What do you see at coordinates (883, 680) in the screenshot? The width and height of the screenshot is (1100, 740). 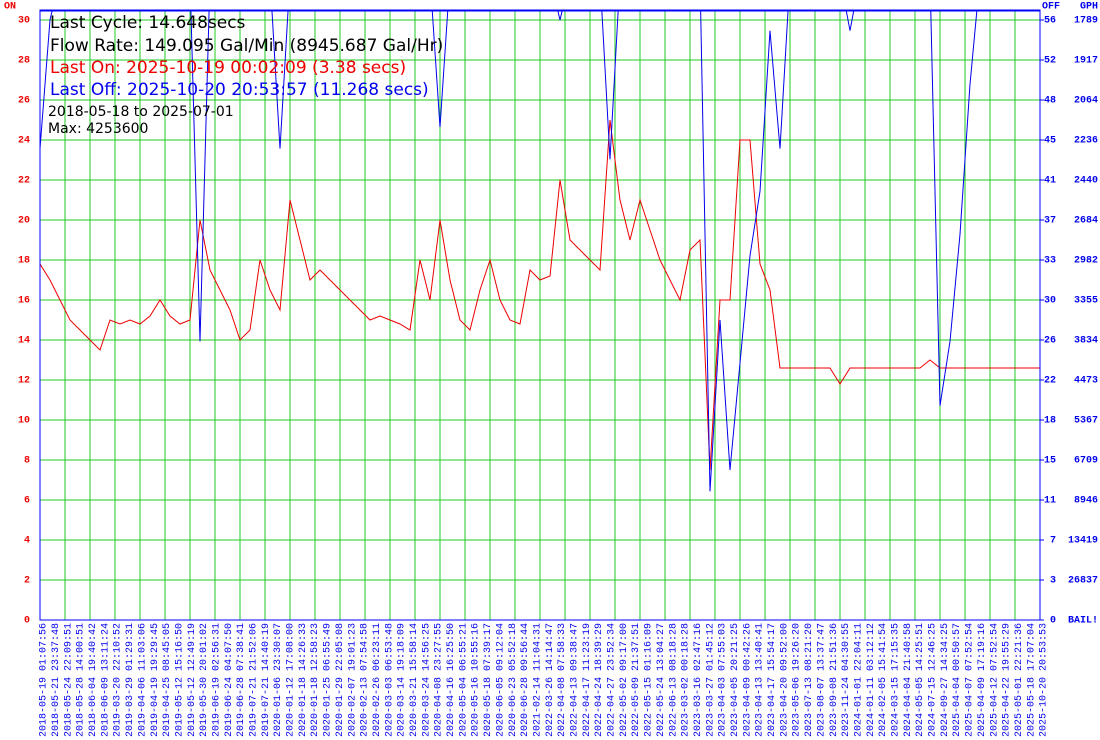 I see `x-tick-label: 2024-02-05 15:41:54` at bounding box center [883, 680].